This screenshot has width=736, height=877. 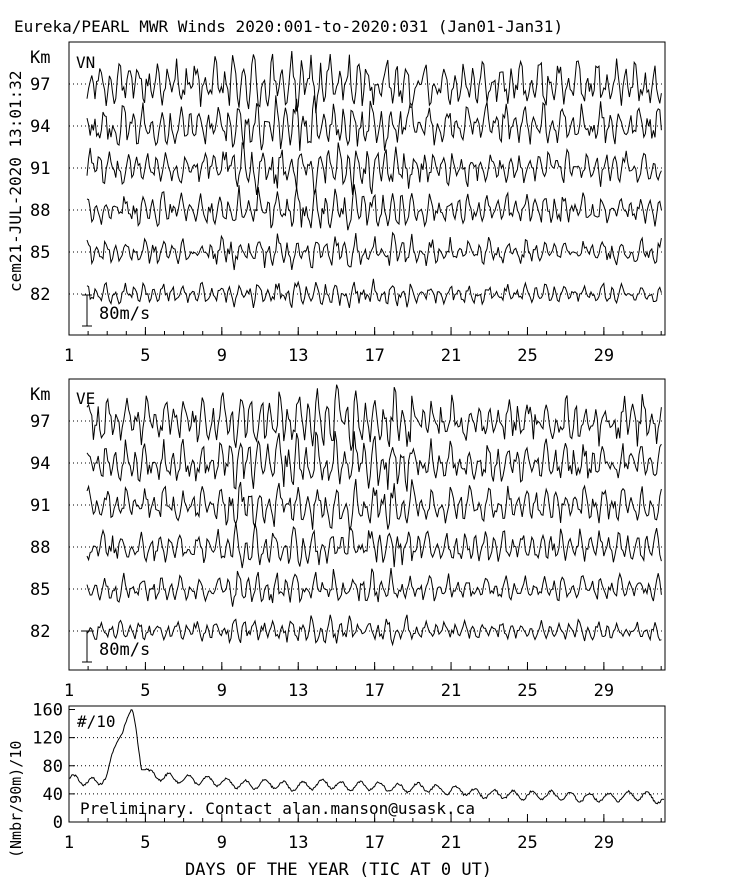 I want to click on panel-vn-y-tick-labels: 97 94 91 88 85 82, so click(x=40, y=190).